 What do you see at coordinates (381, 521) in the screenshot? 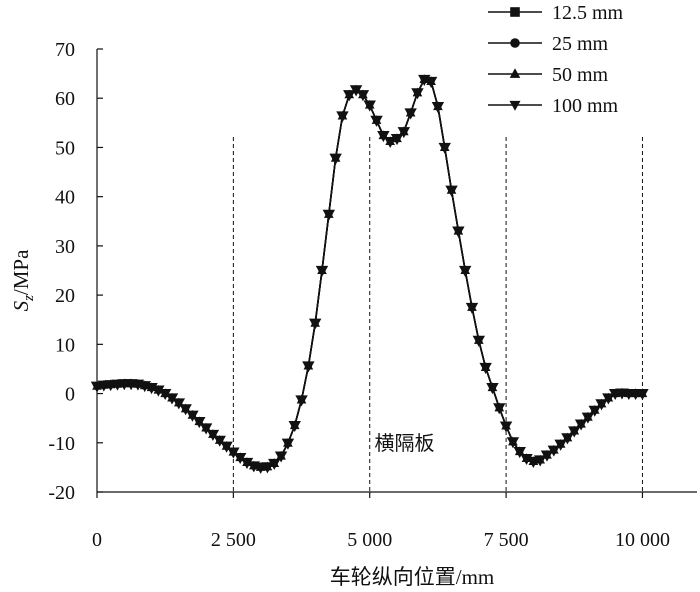
I see `x-ticks: 0 2 500 5 000 7 500 10 000` at bounding box center [381, 521].